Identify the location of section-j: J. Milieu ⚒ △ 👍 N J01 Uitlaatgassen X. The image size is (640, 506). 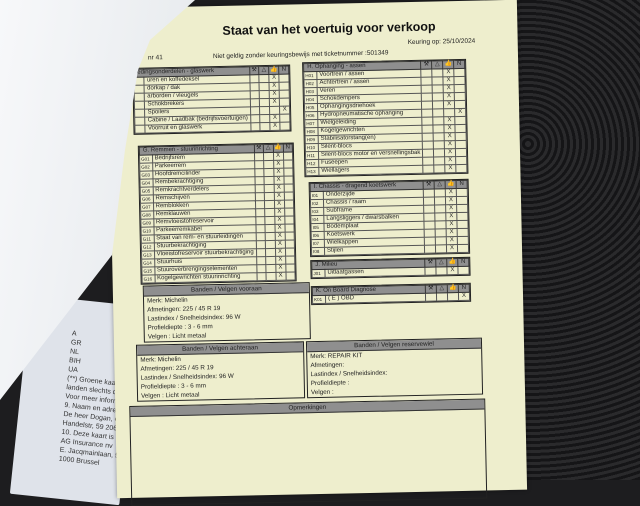
(390, 268).